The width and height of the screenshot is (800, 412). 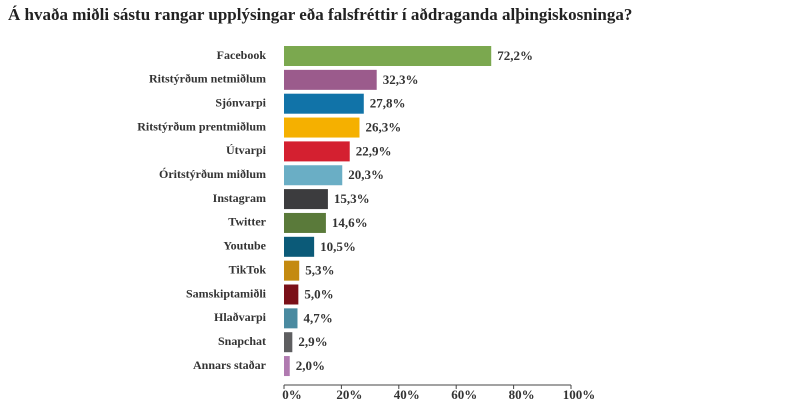 What do you see at coordinates (579, 394) in the screenshot?
I see `x-tick-label: 100%` at bounding box center [579, 394].